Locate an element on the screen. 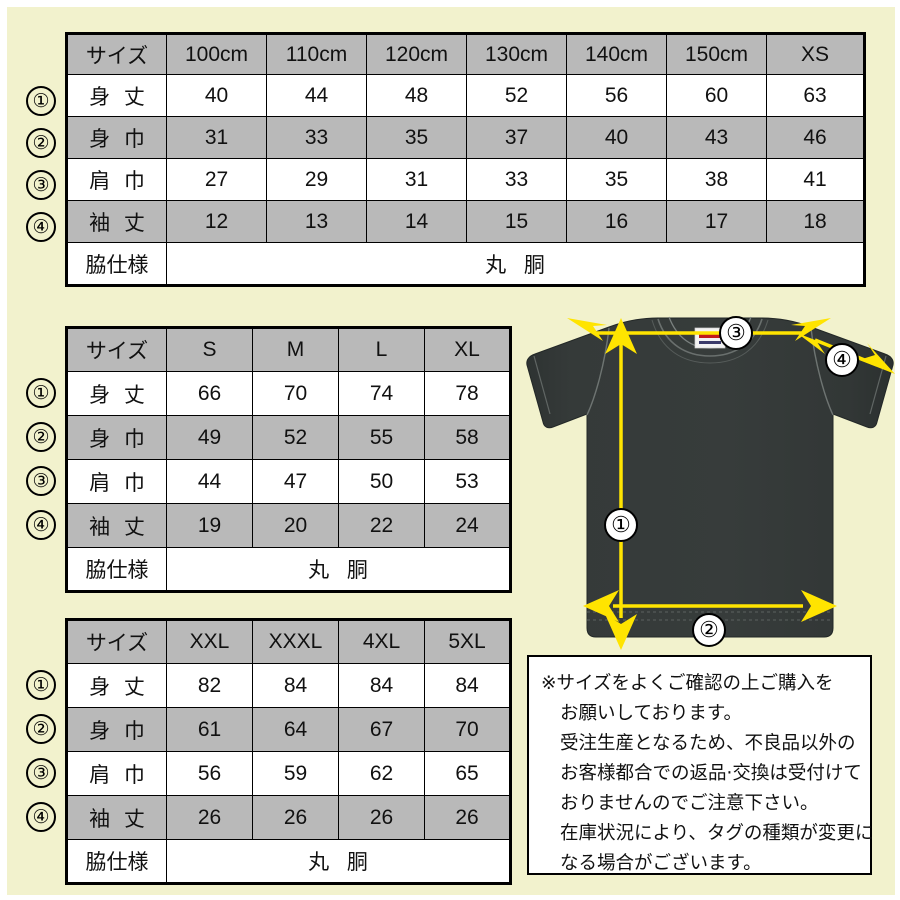  table-row: 身 巾 49 52 55 58 is located at coordinates (288, 437).